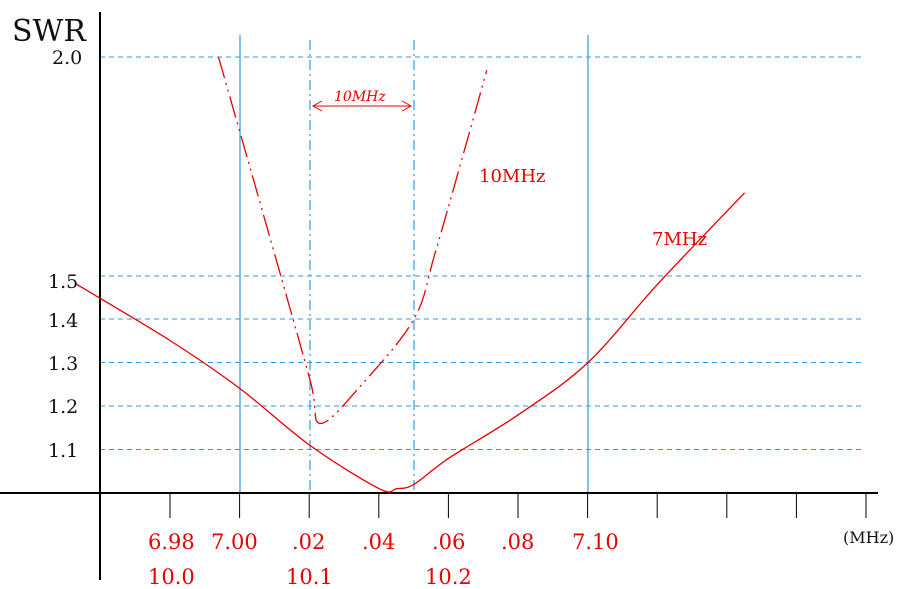  Describe the element at coordinates (868, 537) in the screenshot. I see `x-unit-label: (MHz)` at that location.